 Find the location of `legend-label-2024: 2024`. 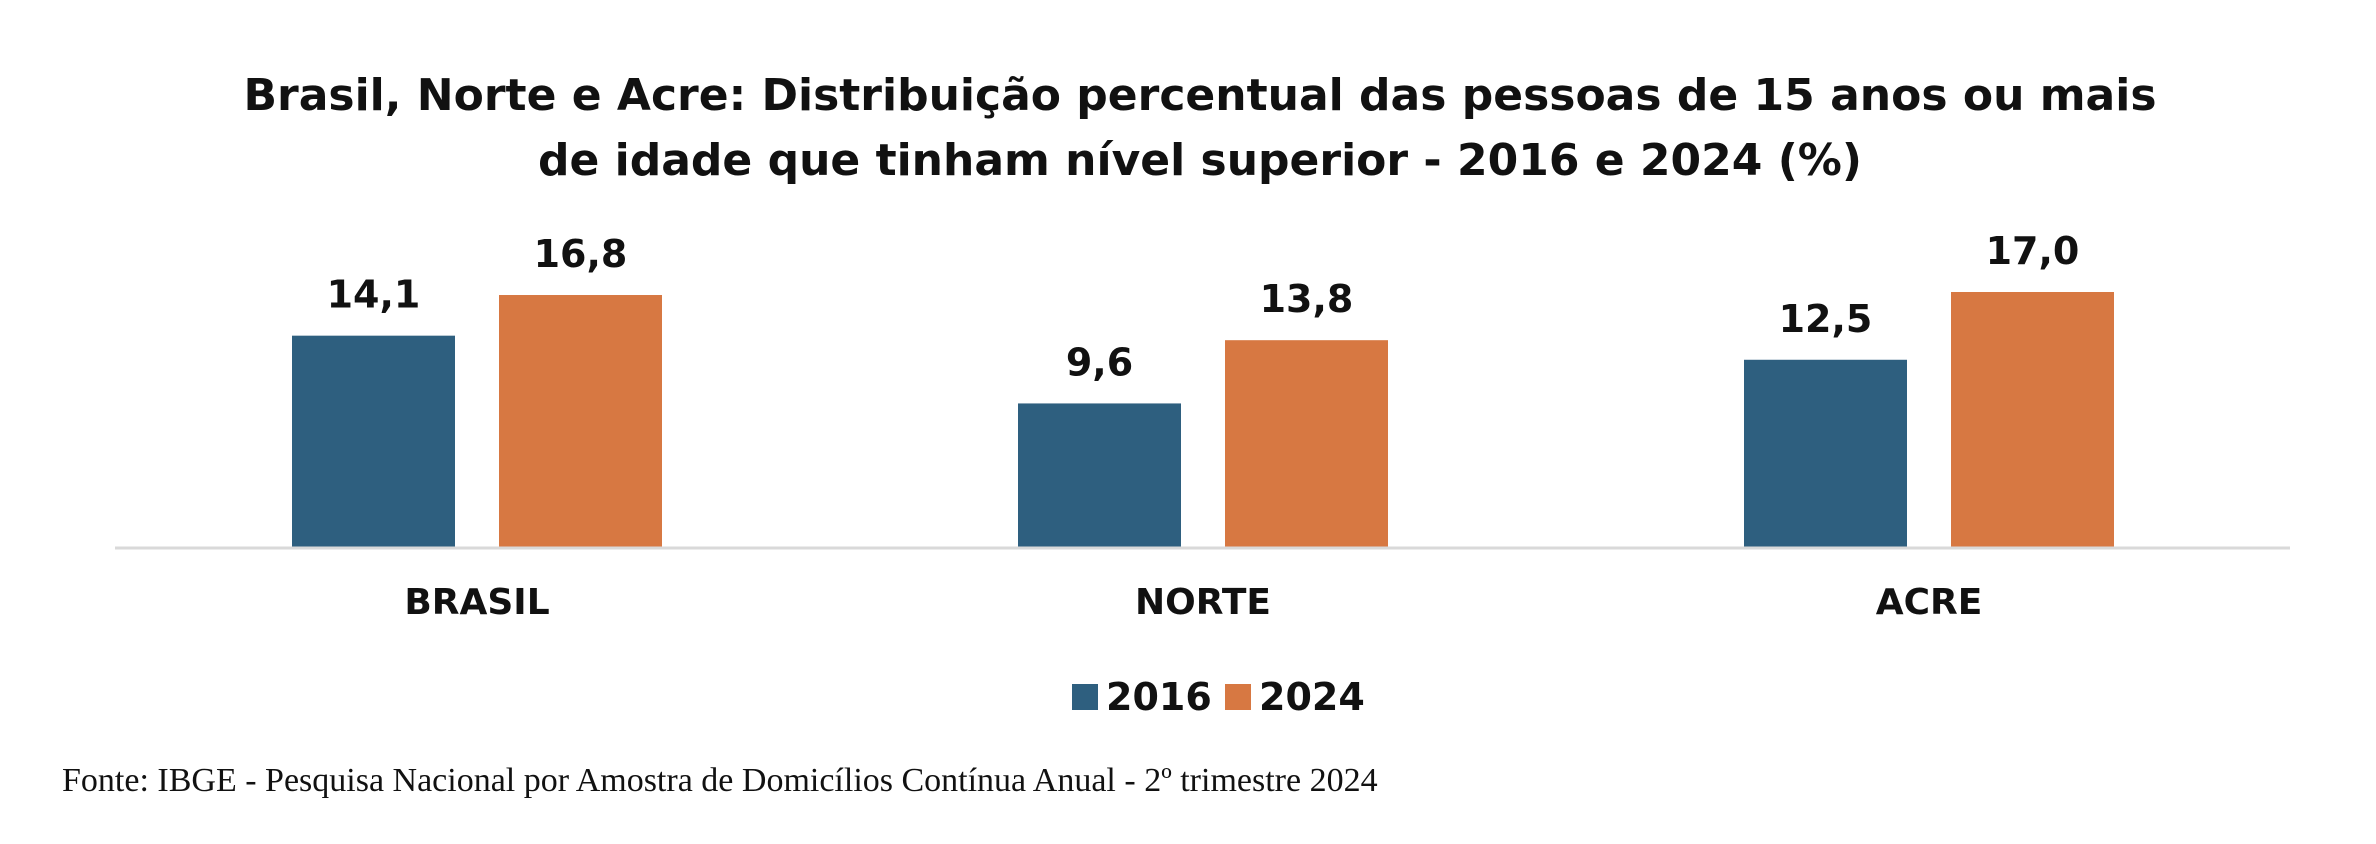

legend-label-2024: 2024 is located at coordinates (1312, 697).